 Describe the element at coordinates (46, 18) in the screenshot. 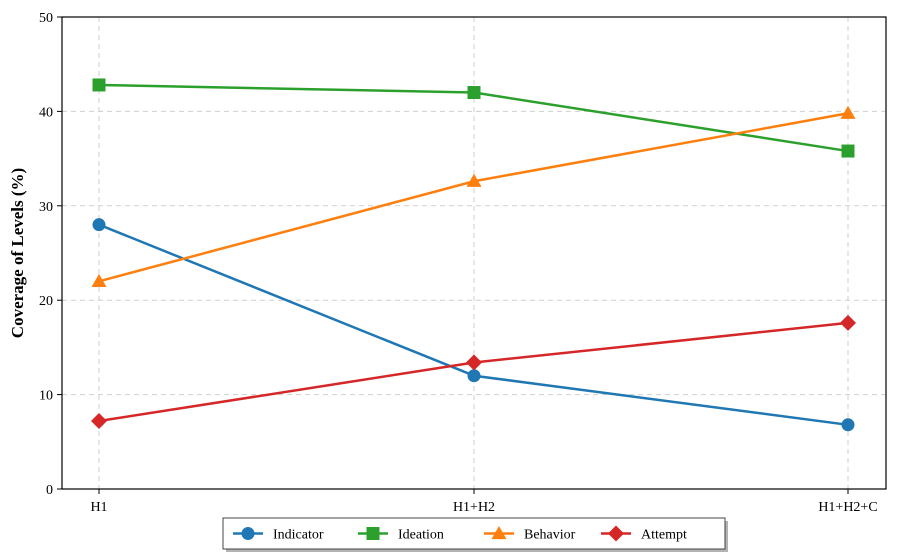

I see `y-tick-label: 50` at that location.